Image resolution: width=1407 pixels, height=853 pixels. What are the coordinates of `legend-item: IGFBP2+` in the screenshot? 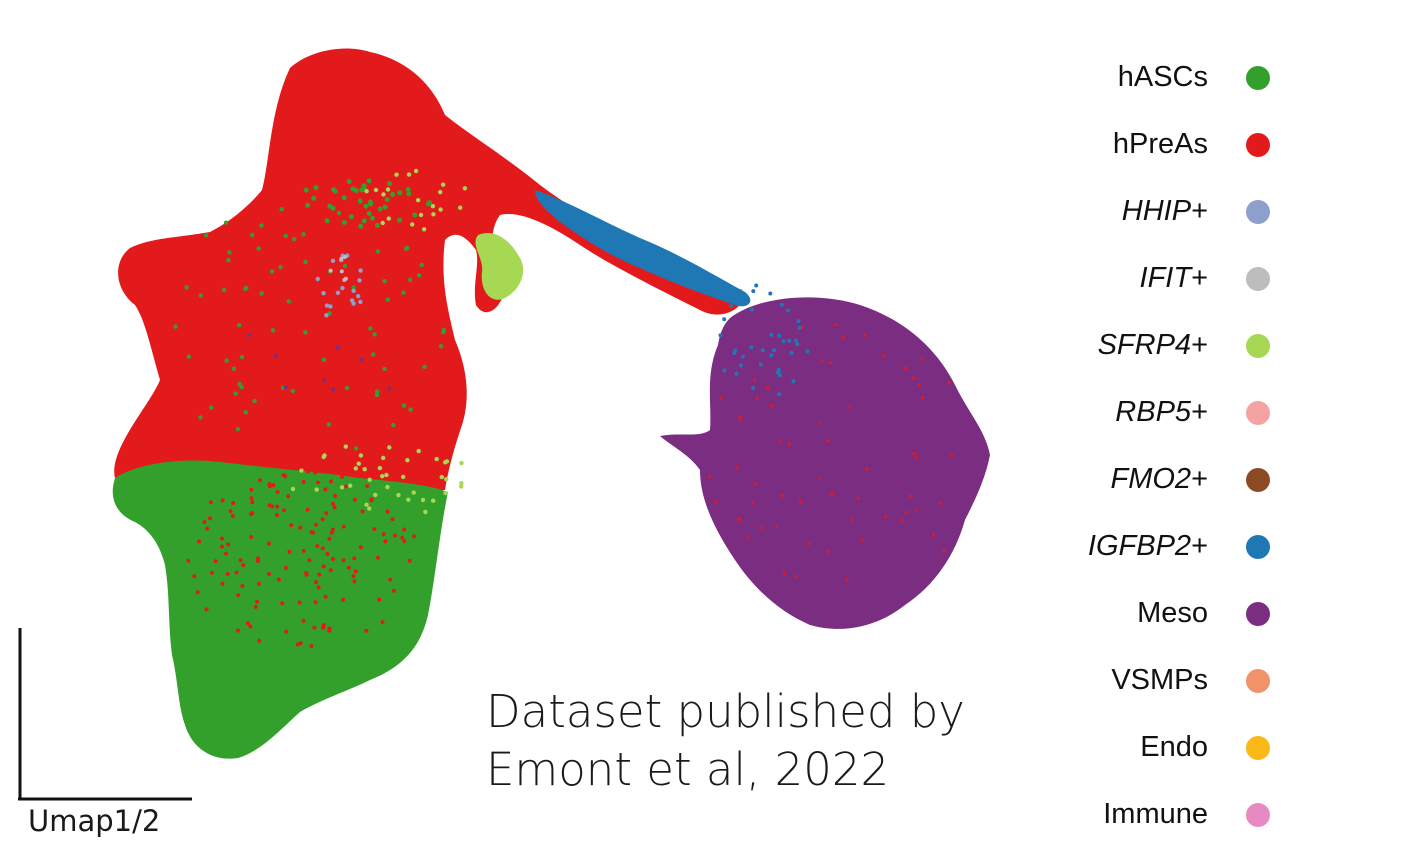 It's located at (1155, 546).